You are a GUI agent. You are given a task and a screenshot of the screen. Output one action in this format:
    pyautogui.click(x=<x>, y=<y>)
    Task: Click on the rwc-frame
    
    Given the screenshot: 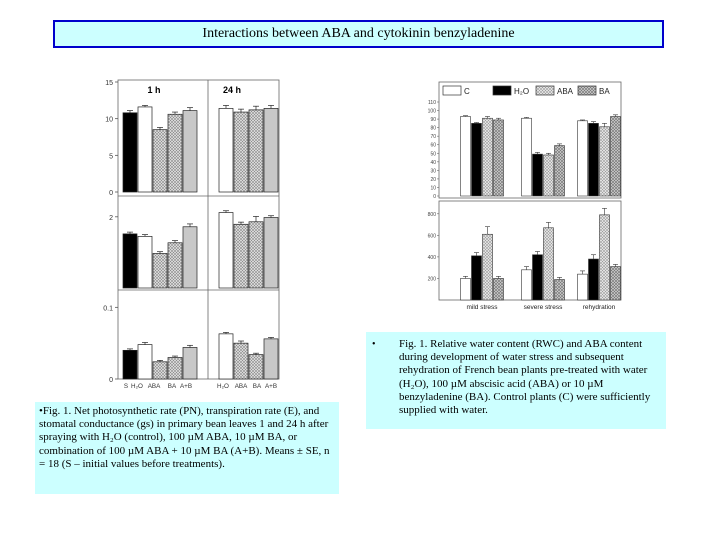 What is the action you would take?
    pyautogui.click(x=530, y=140)
    